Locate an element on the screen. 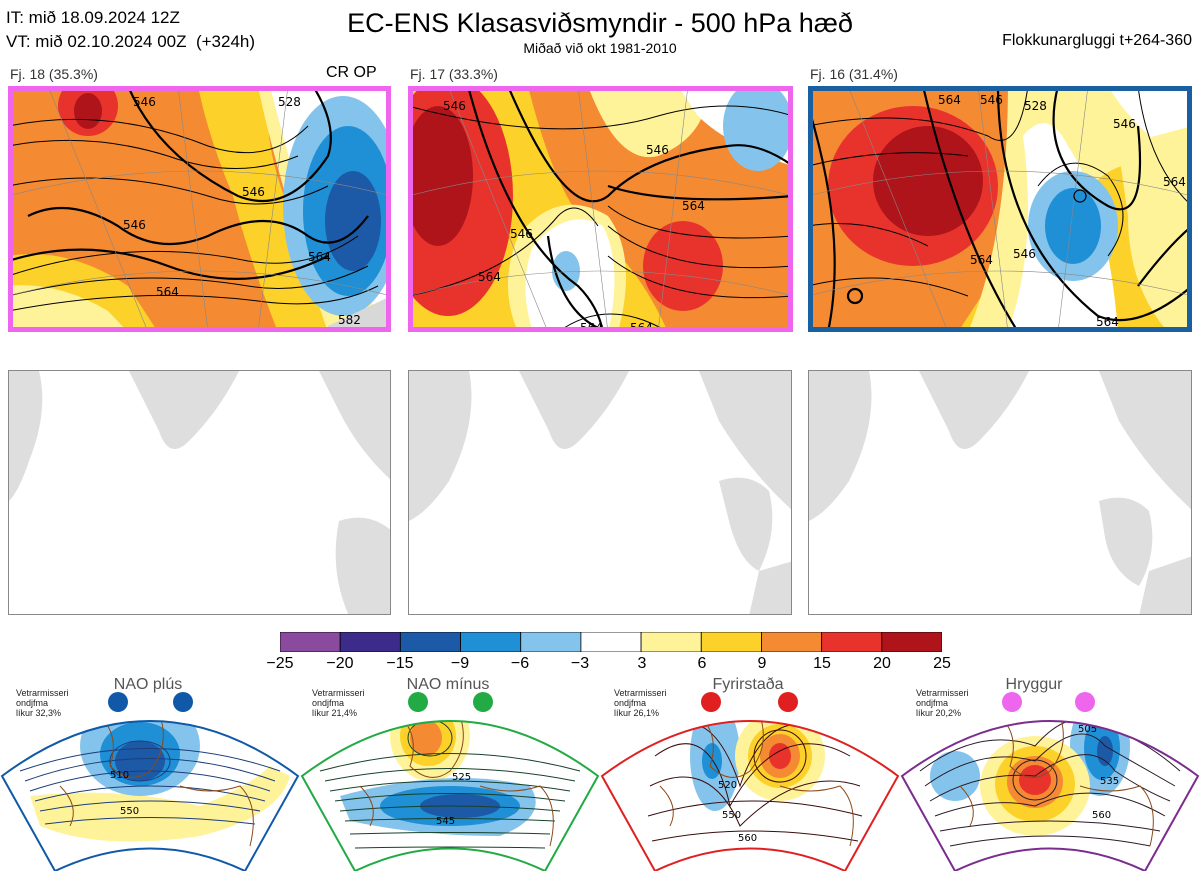 The width and height of the screenshot is (1200, 871). cluster-2-anomaly-field: 546 546 564 546 564 564 564 is located at coordinates (600, 209).